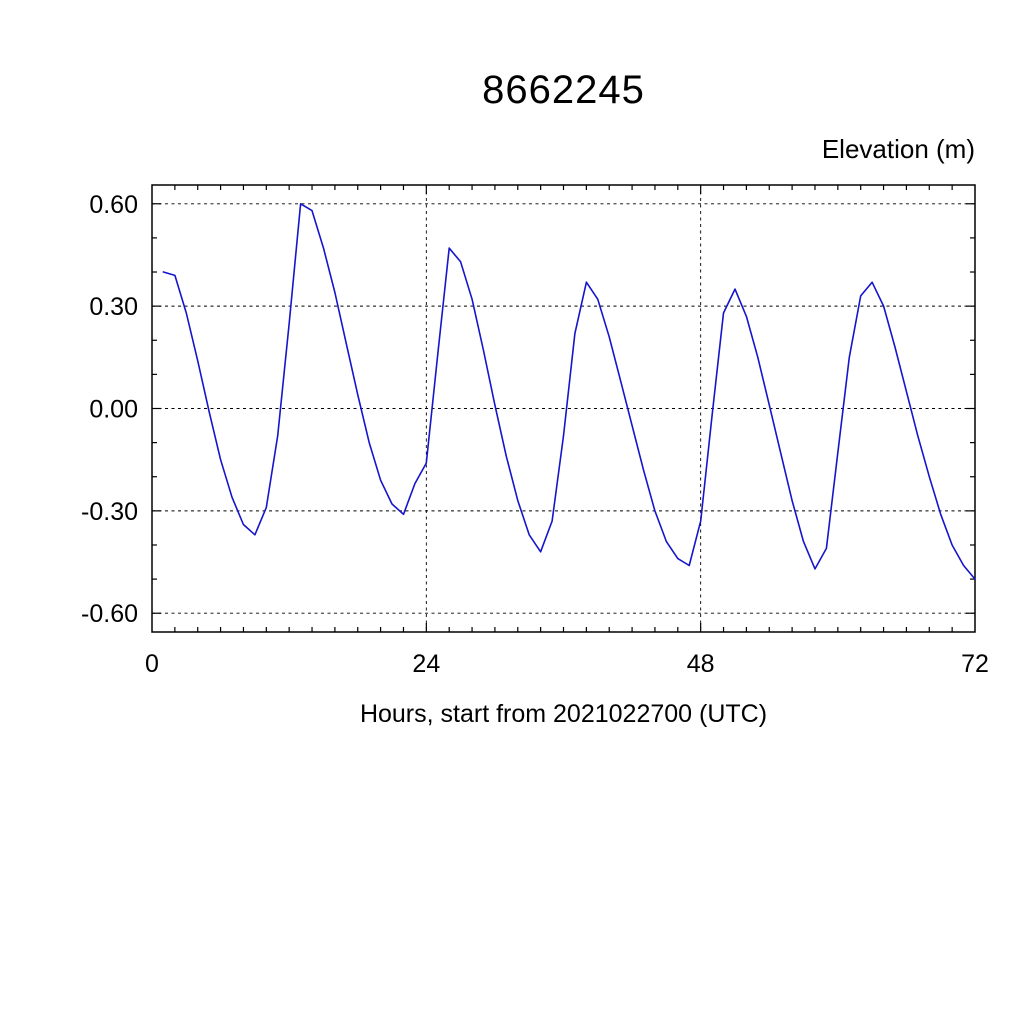  What do you see at coordinates (563, 714) in the screenshot?
I see `x-axis-label: Hours, start from 2021022700 (UTC)` at bounding box center [563, 714].